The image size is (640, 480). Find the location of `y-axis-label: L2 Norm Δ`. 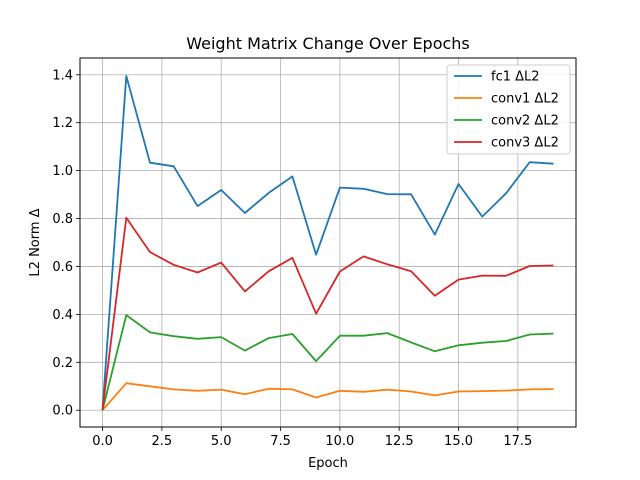

y-axis-label: L2 Norm Δ is located at coordinates (35, 242).